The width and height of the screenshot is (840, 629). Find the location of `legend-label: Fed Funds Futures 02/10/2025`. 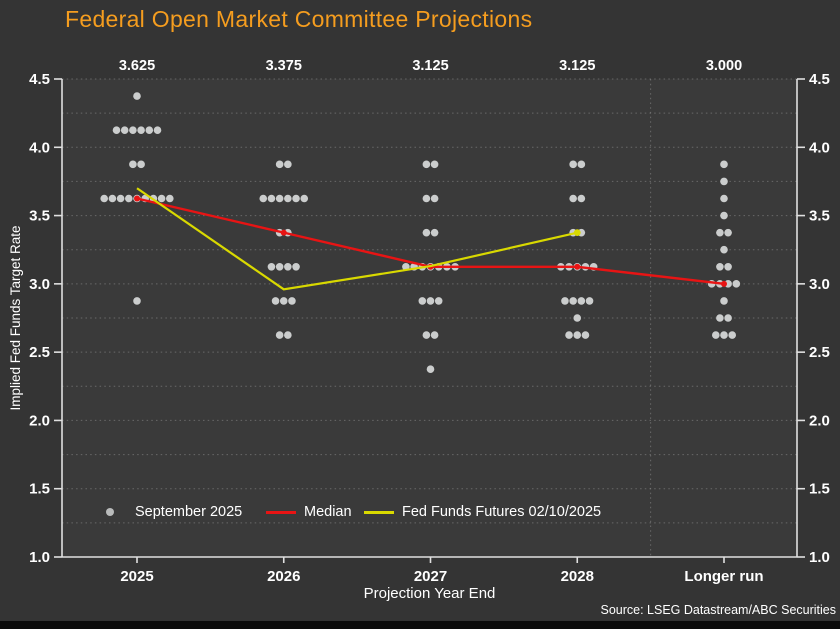

legend-label: Fed Funds Futures 02/10/2025 is located at coordinates (502, 512).